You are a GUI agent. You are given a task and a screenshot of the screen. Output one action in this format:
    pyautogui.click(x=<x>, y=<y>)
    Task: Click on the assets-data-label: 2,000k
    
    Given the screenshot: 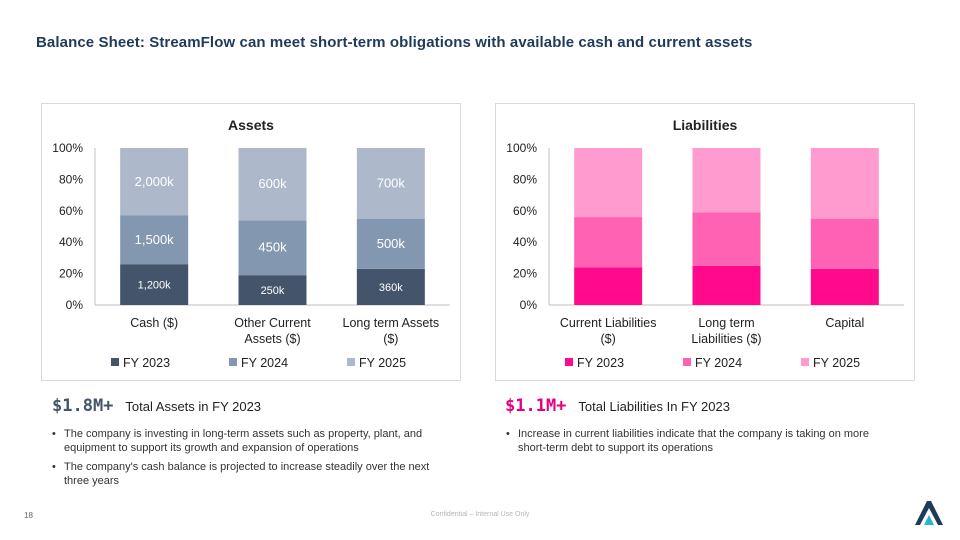 What is the action you would take?
    pyautogui.click(x=155, y=181)
    